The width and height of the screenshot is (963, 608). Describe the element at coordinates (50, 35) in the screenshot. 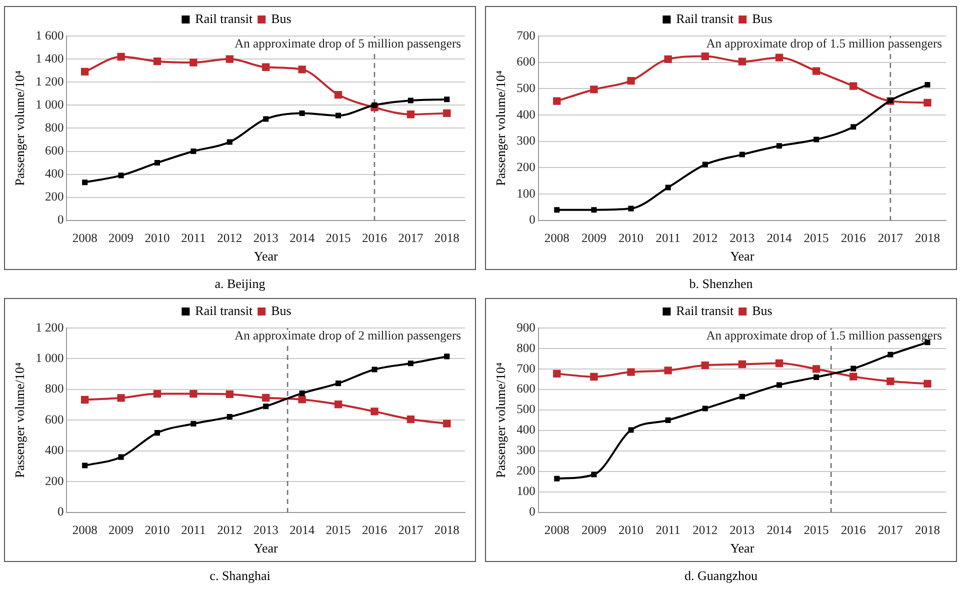

I see `y-tick-label: 1 600` at that location.